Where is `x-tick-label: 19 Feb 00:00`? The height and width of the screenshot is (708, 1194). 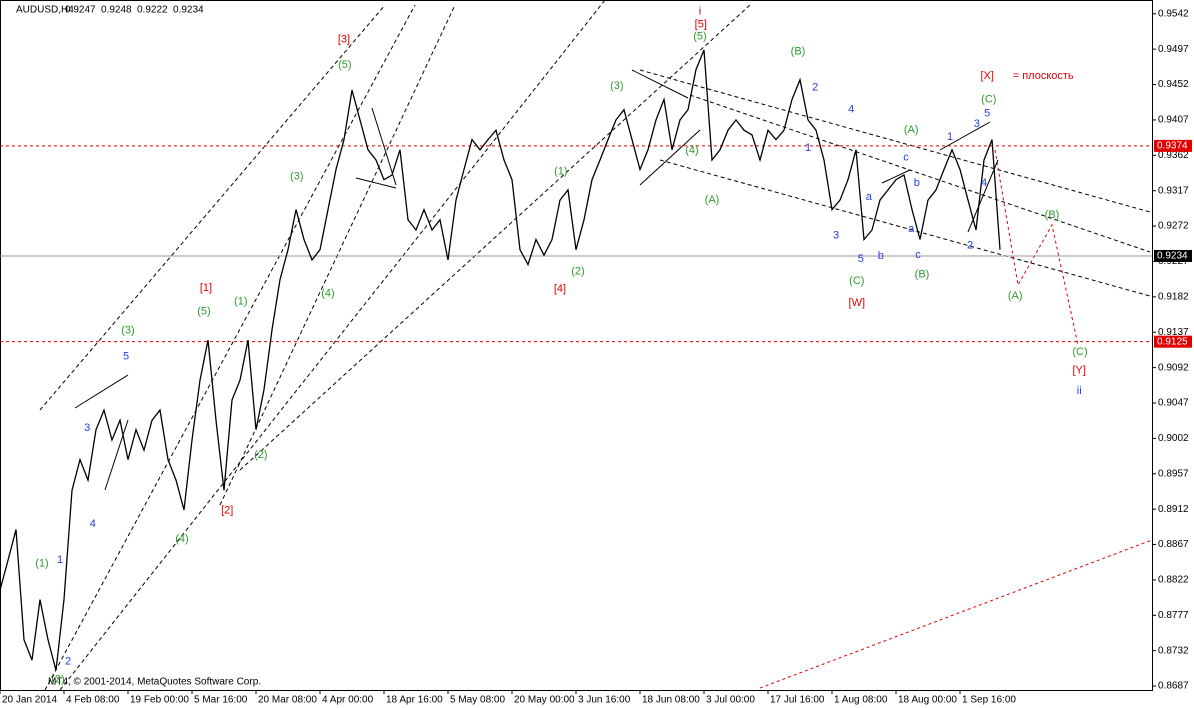
x-tick-label: 19 Feb 00:00 is located at coordinates (159, 700).